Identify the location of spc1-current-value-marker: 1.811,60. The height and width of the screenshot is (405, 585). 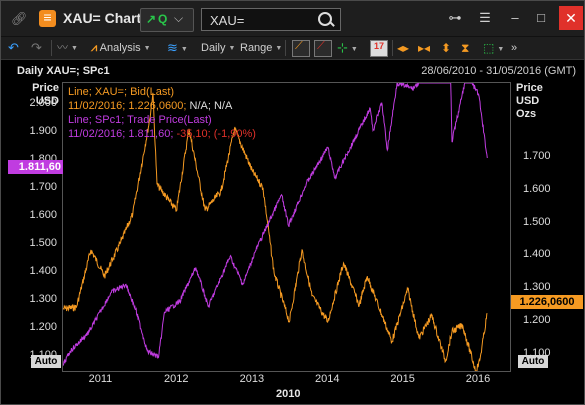
(35, 167).